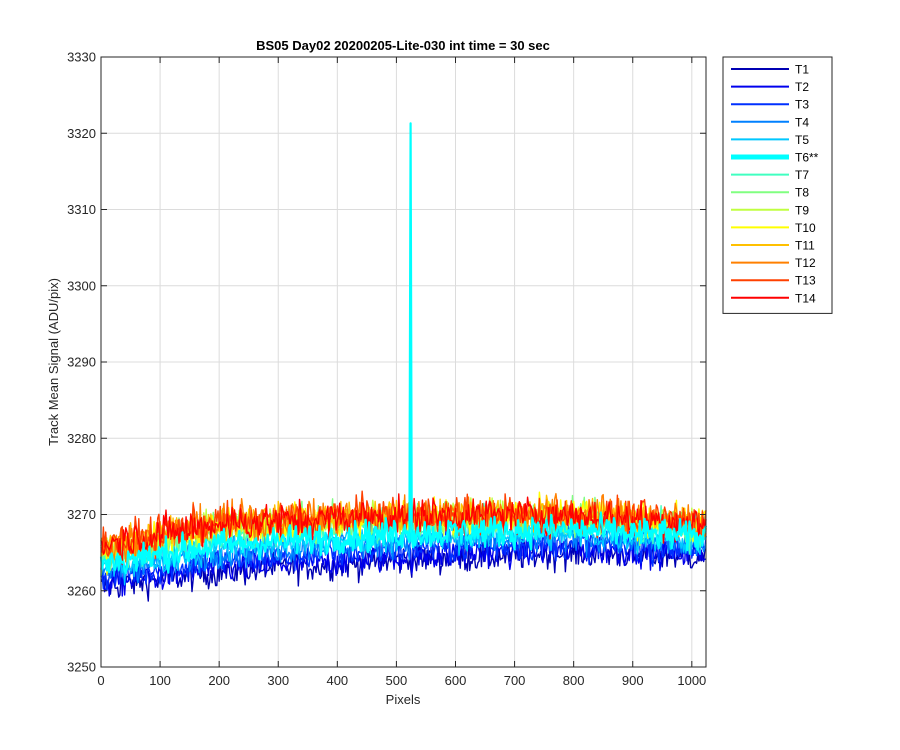 The height and width of the screenshot is (750, 900). What do you see at coordinates (802, 87) in the screenshot?
I see `legend-label: T2` at bounding box center [802, 87].